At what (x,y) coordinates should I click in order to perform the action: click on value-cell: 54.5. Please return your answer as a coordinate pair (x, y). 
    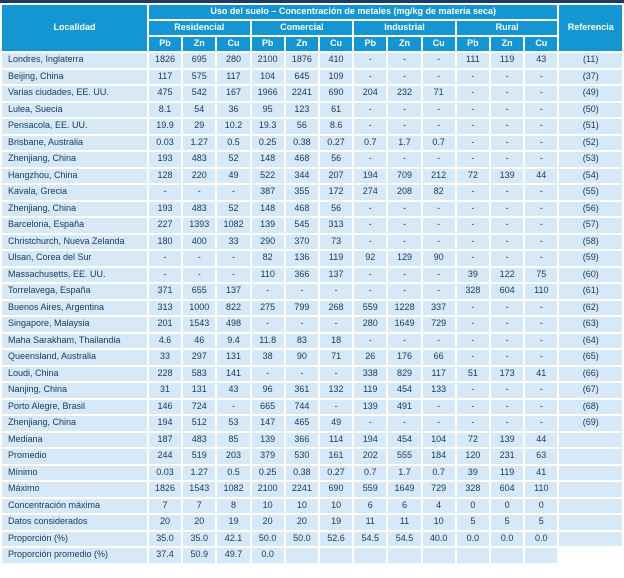
    Looking at the image, I should click on (404, 538).